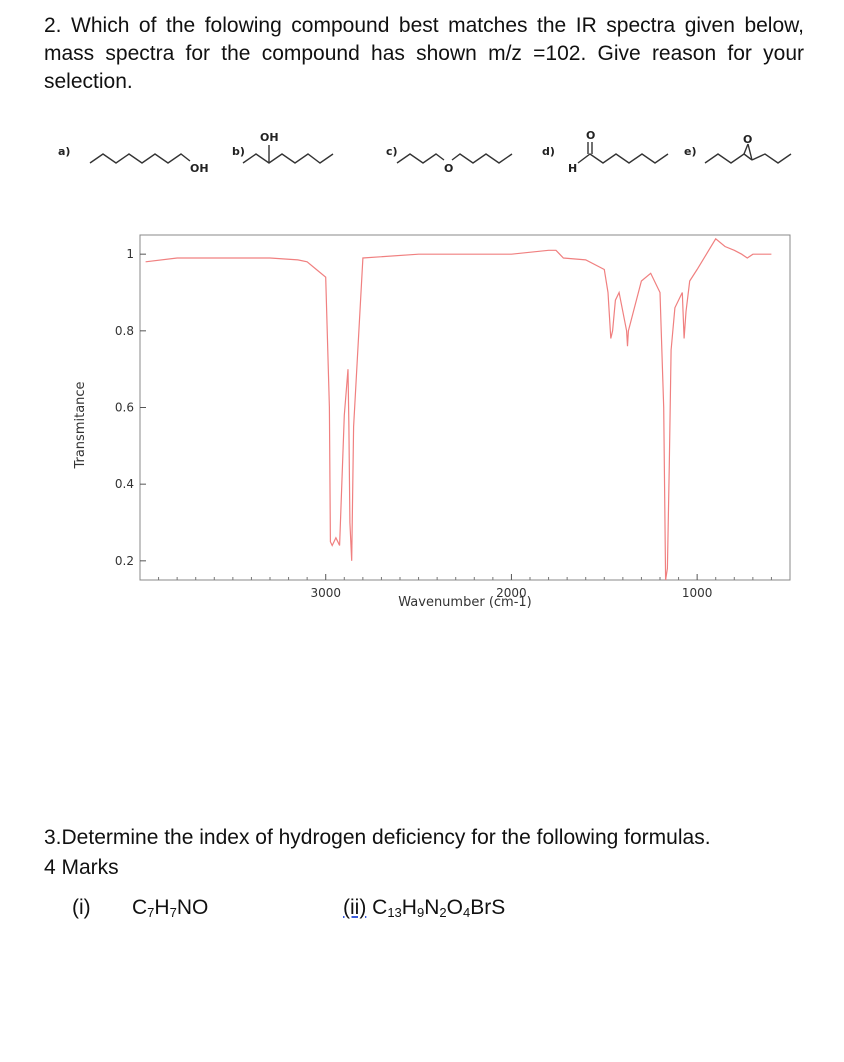 The width and height of the screenshot is (844, 1062). Describe the element at coordinates (697, 593) in the screenshot. I see `x-tick-label: 1000` at that location.